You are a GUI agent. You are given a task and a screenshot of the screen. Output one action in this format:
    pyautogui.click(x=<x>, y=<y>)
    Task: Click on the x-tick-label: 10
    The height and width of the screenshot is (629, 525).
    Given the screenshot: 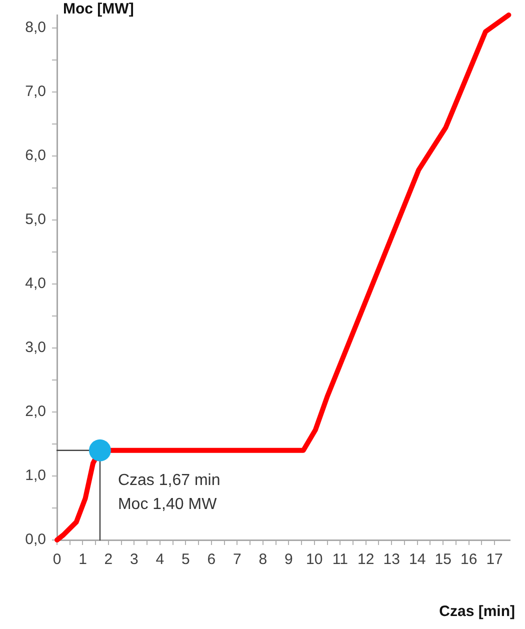 What is the action you would take?
    pyautogui.click(x=314, y=559)
    